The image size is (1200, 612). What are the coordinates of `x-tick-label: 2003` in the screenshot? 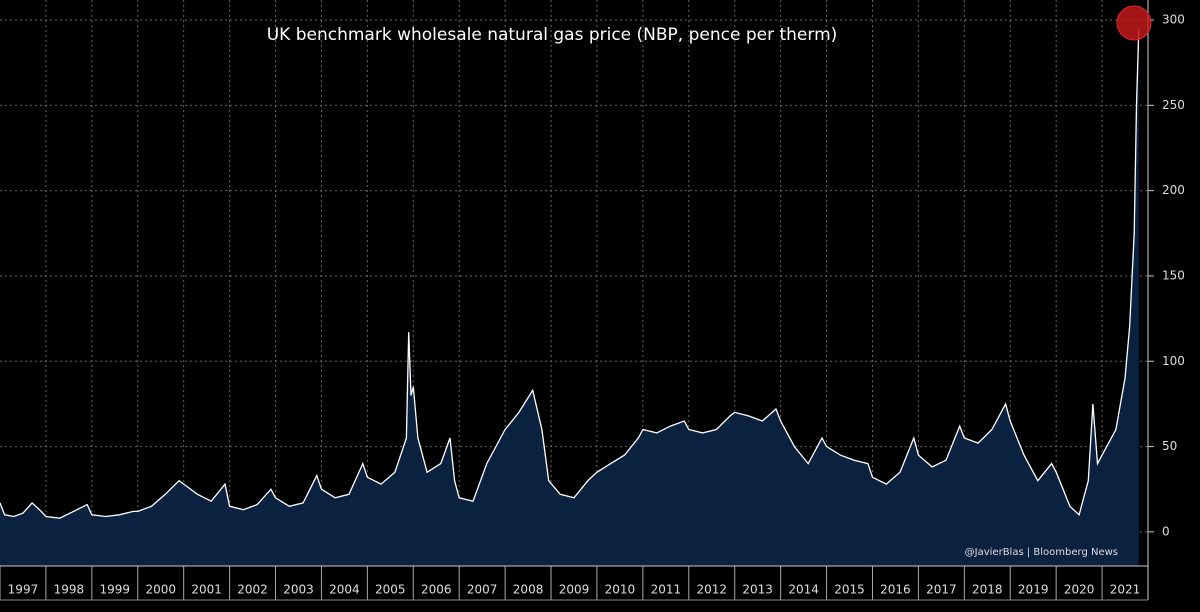 It's located at (298, 590).